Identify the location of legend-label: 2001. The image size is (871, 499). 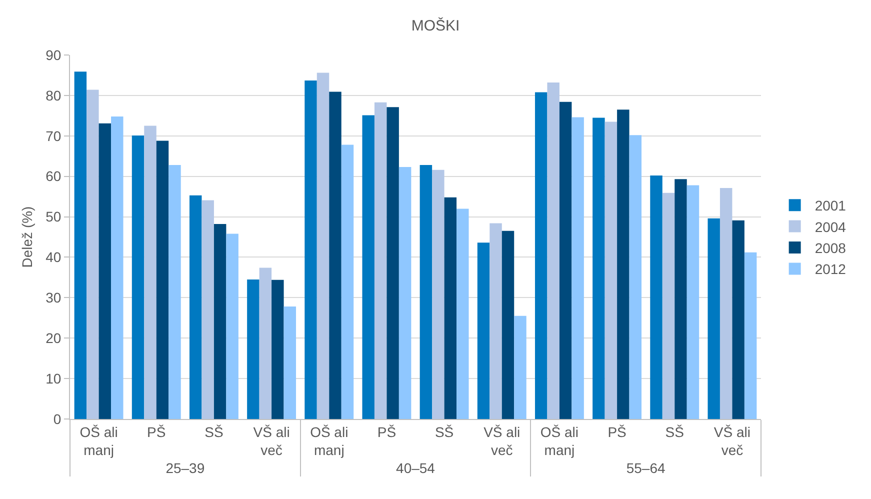
(830, 206).